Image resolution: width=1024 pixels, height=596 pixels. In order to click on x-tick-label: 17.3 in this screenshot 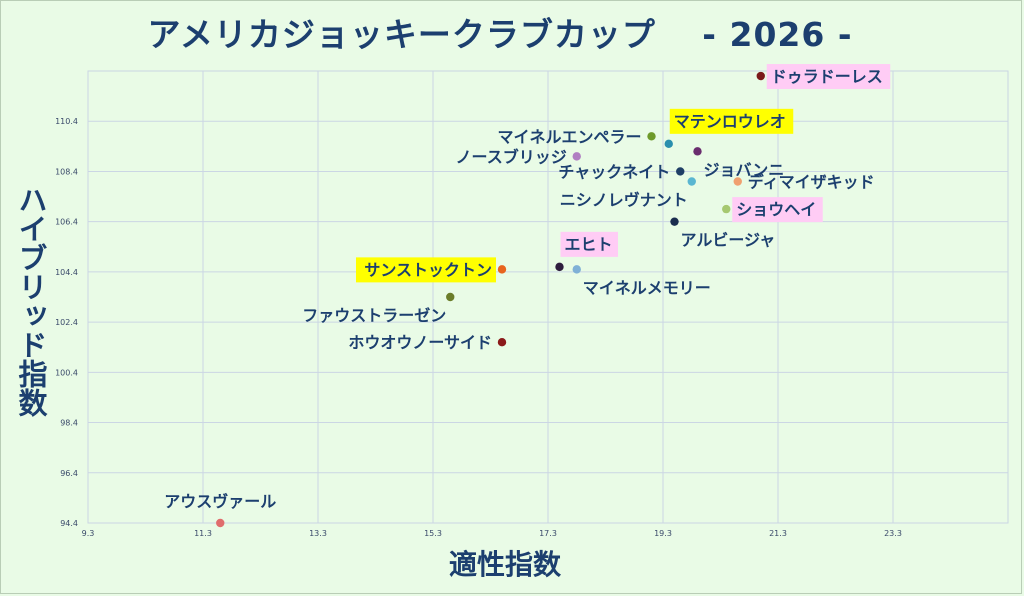, I will do `click(548, 533)`.